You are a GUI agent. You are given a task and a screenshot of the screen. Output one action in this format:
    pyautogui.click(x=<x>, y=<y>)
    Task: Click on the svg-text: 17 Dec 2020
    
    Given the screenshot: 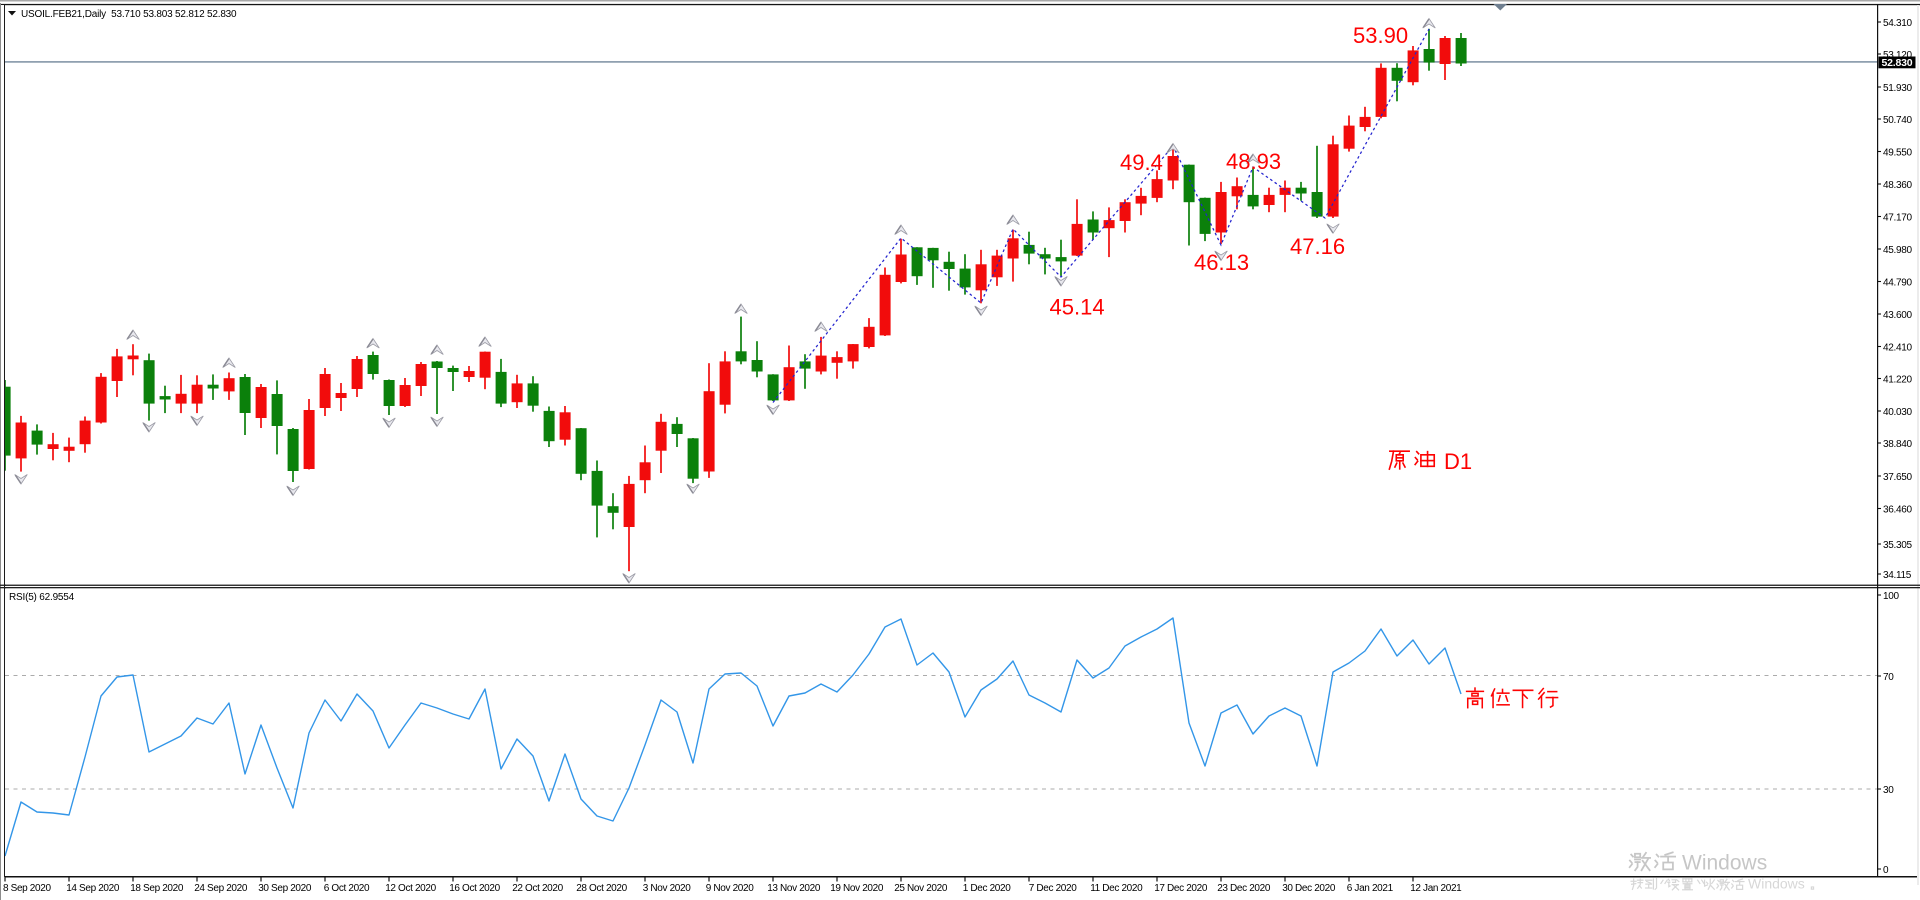 What is the action you would take?
    pyautogui.click(x=1181, y=888)
    